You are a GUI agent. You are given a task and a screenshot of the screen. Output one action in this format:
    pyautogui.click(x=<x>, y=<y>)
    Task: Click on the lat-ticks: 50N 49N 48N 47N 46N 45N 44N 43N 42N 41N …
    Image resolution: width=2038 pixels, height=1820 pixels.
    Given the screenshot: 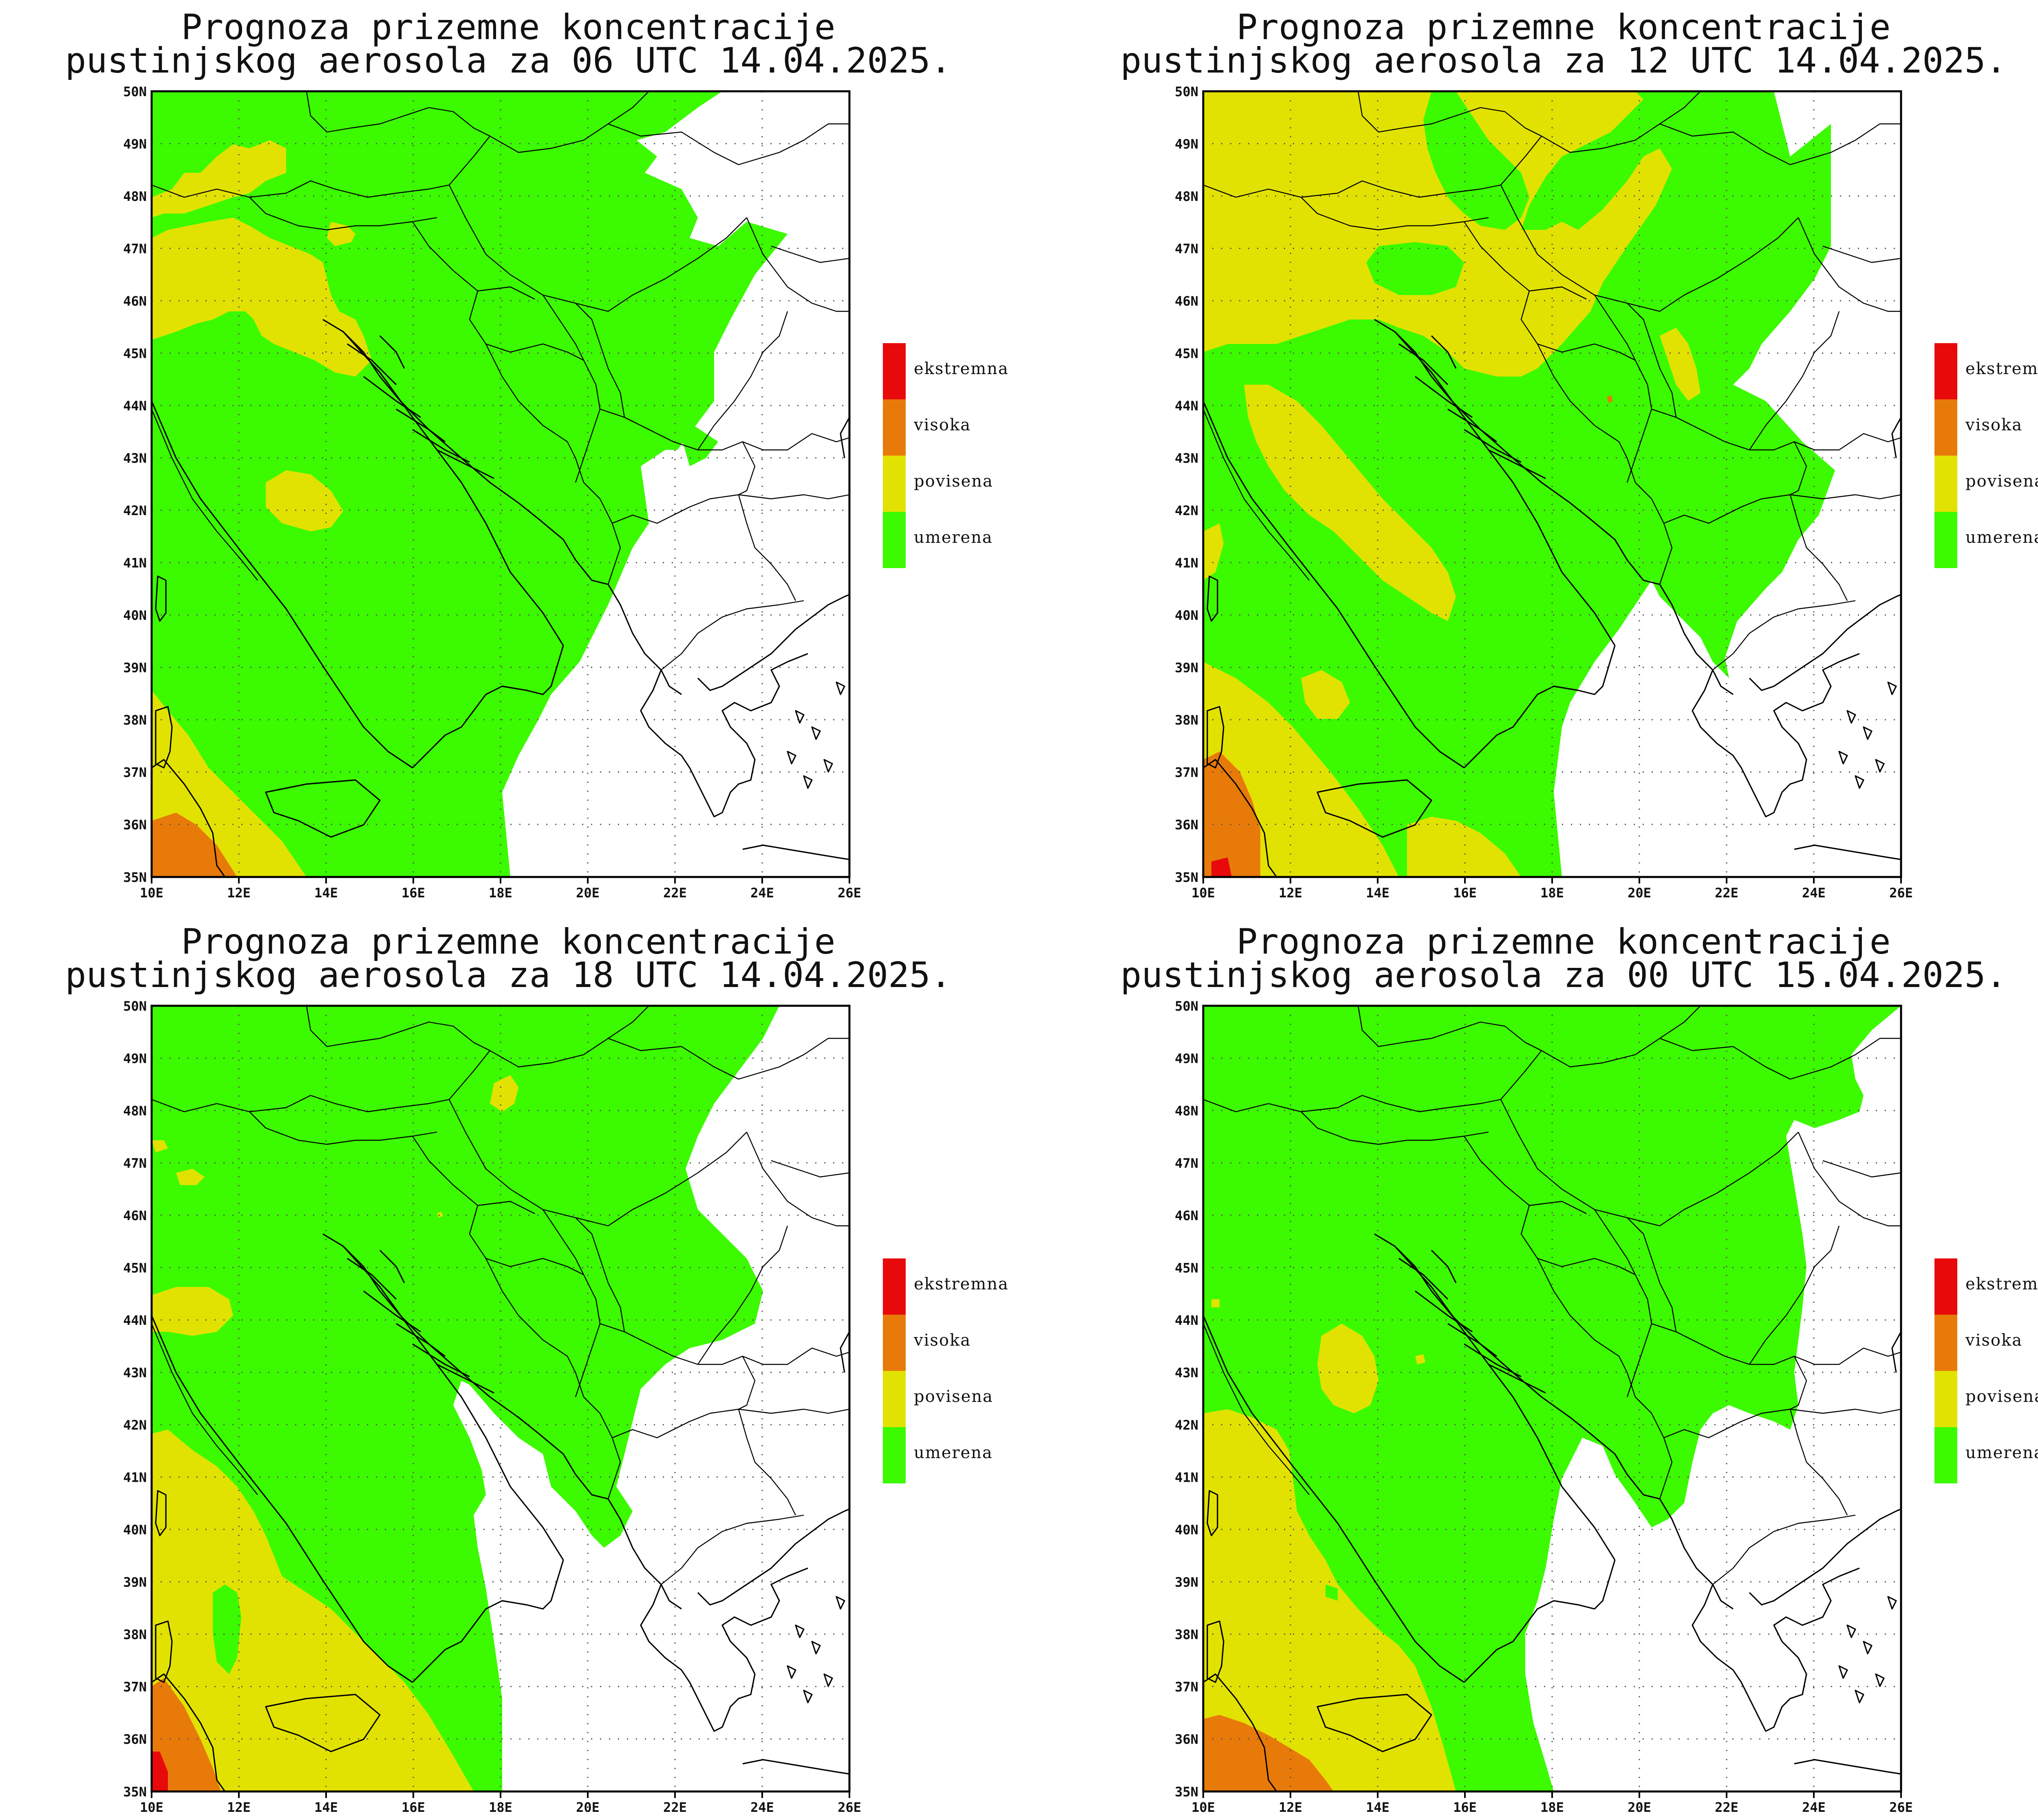 What is the action you would take?
    pyautogui.click(x=1187, y=485)
    